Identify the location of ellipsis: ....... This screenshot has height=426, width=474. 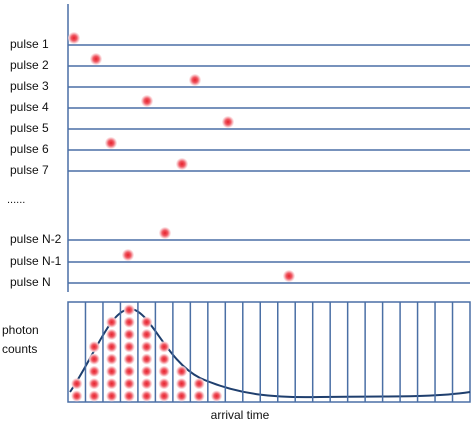
(16, 200).